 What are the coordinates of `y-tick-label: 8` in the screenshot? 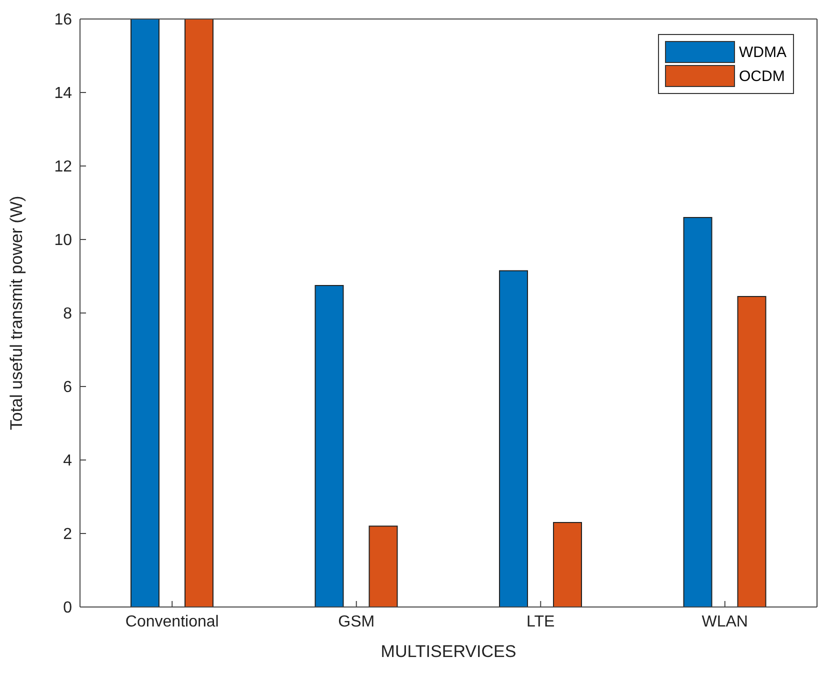 It's located at (67, 314).